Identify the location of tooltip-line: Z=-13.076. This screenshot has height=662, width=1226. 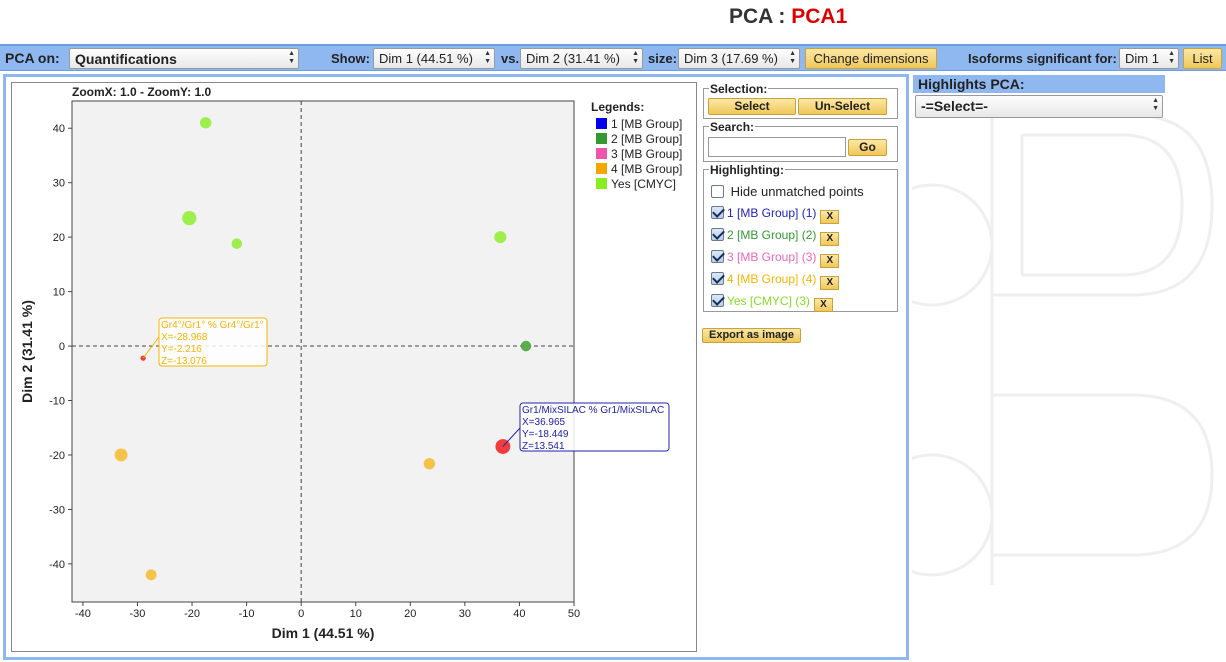
(184, 361).